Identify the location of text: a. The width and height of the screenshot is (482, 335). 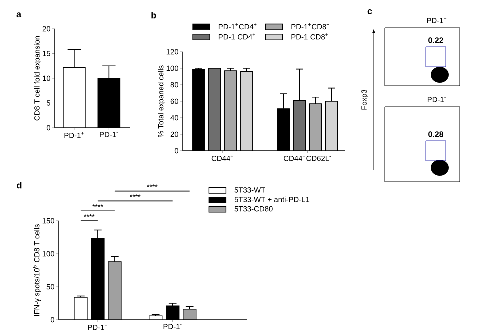
(19, 15).